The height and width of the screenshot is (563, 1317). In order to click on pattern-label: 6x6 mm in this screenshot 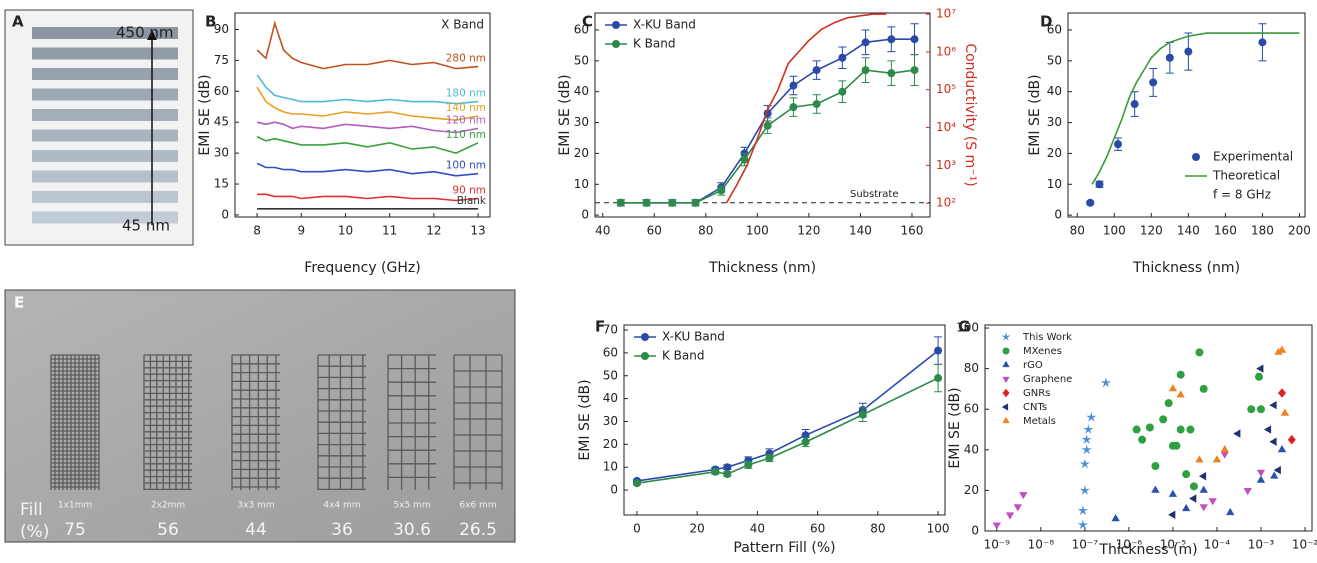, I will do `click(477, 506)`.